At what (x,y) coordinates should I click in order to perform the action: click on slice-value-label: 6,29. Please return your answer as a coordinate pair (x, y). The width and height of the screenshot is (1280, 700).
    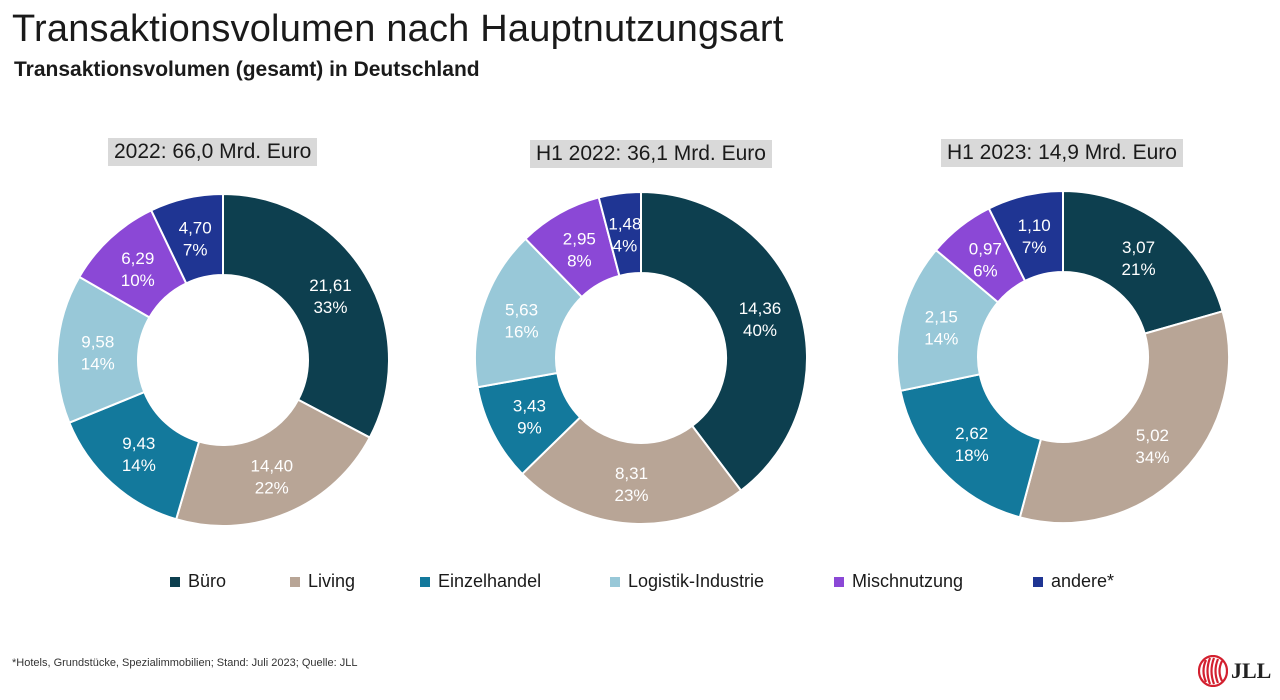
    Looking at the image, I should click on (137, 258).